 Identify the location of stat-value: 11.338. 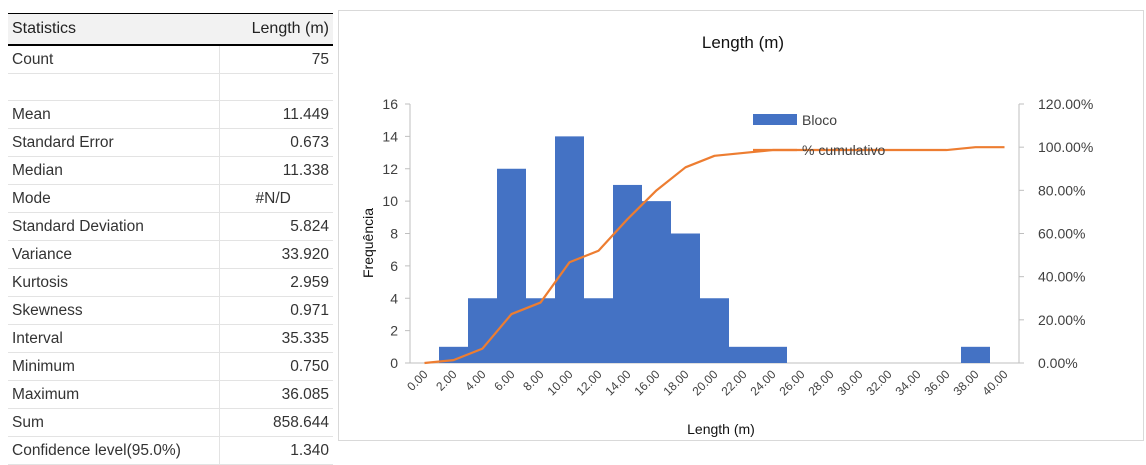
(275, 170).